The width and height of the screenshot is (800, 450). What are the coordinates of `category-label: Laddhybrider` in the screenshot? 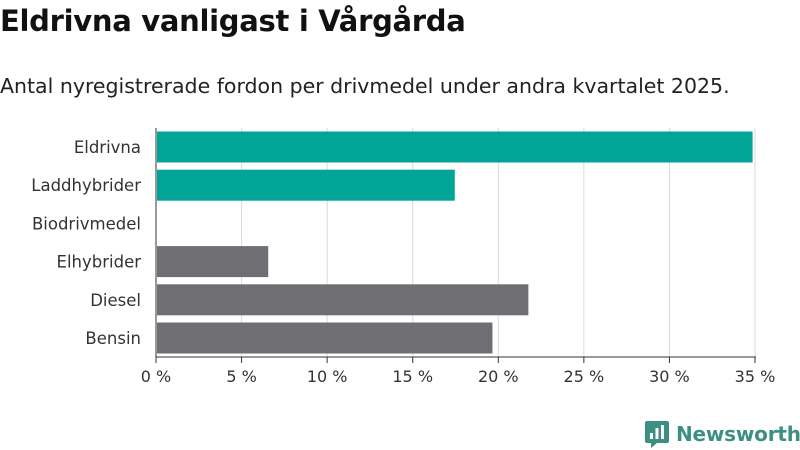 It's located at (86, 185).